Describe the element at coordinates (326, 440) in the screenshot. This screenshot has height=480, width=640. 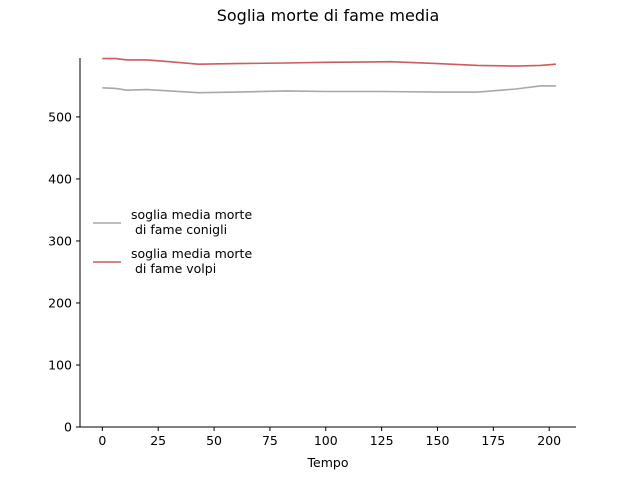
I see `x-tick-label: 100` at that location.